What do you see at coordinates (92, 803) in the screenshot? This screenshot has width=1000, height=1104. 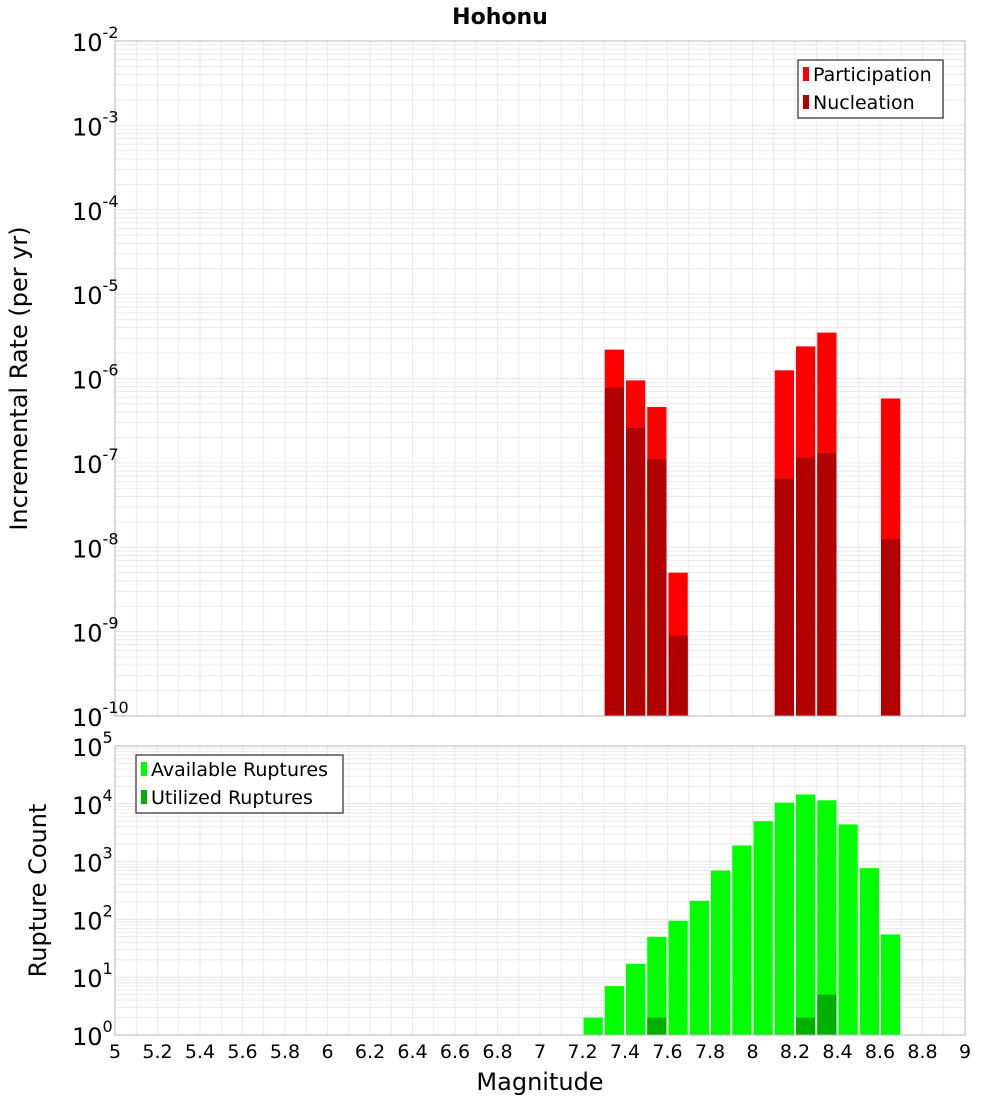 I see `y-tick-label: 10⁴` at bounding box center [92, 803].